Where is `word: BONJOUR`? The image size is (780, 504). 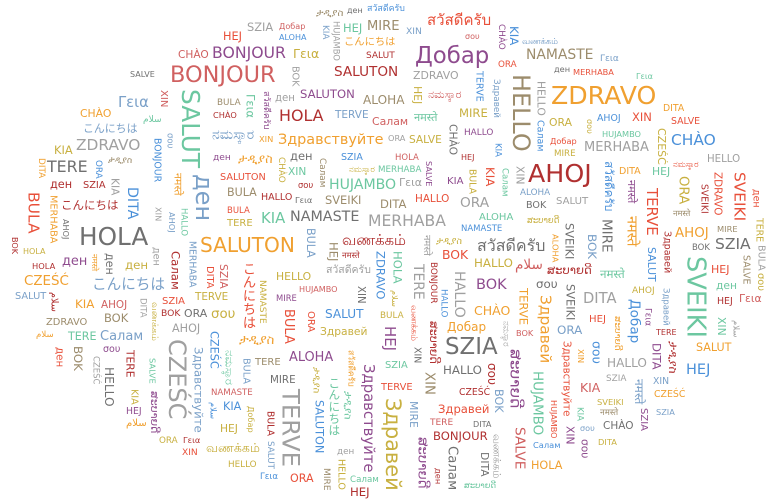
word: BONJOUR is located at coordinates (223, 75).